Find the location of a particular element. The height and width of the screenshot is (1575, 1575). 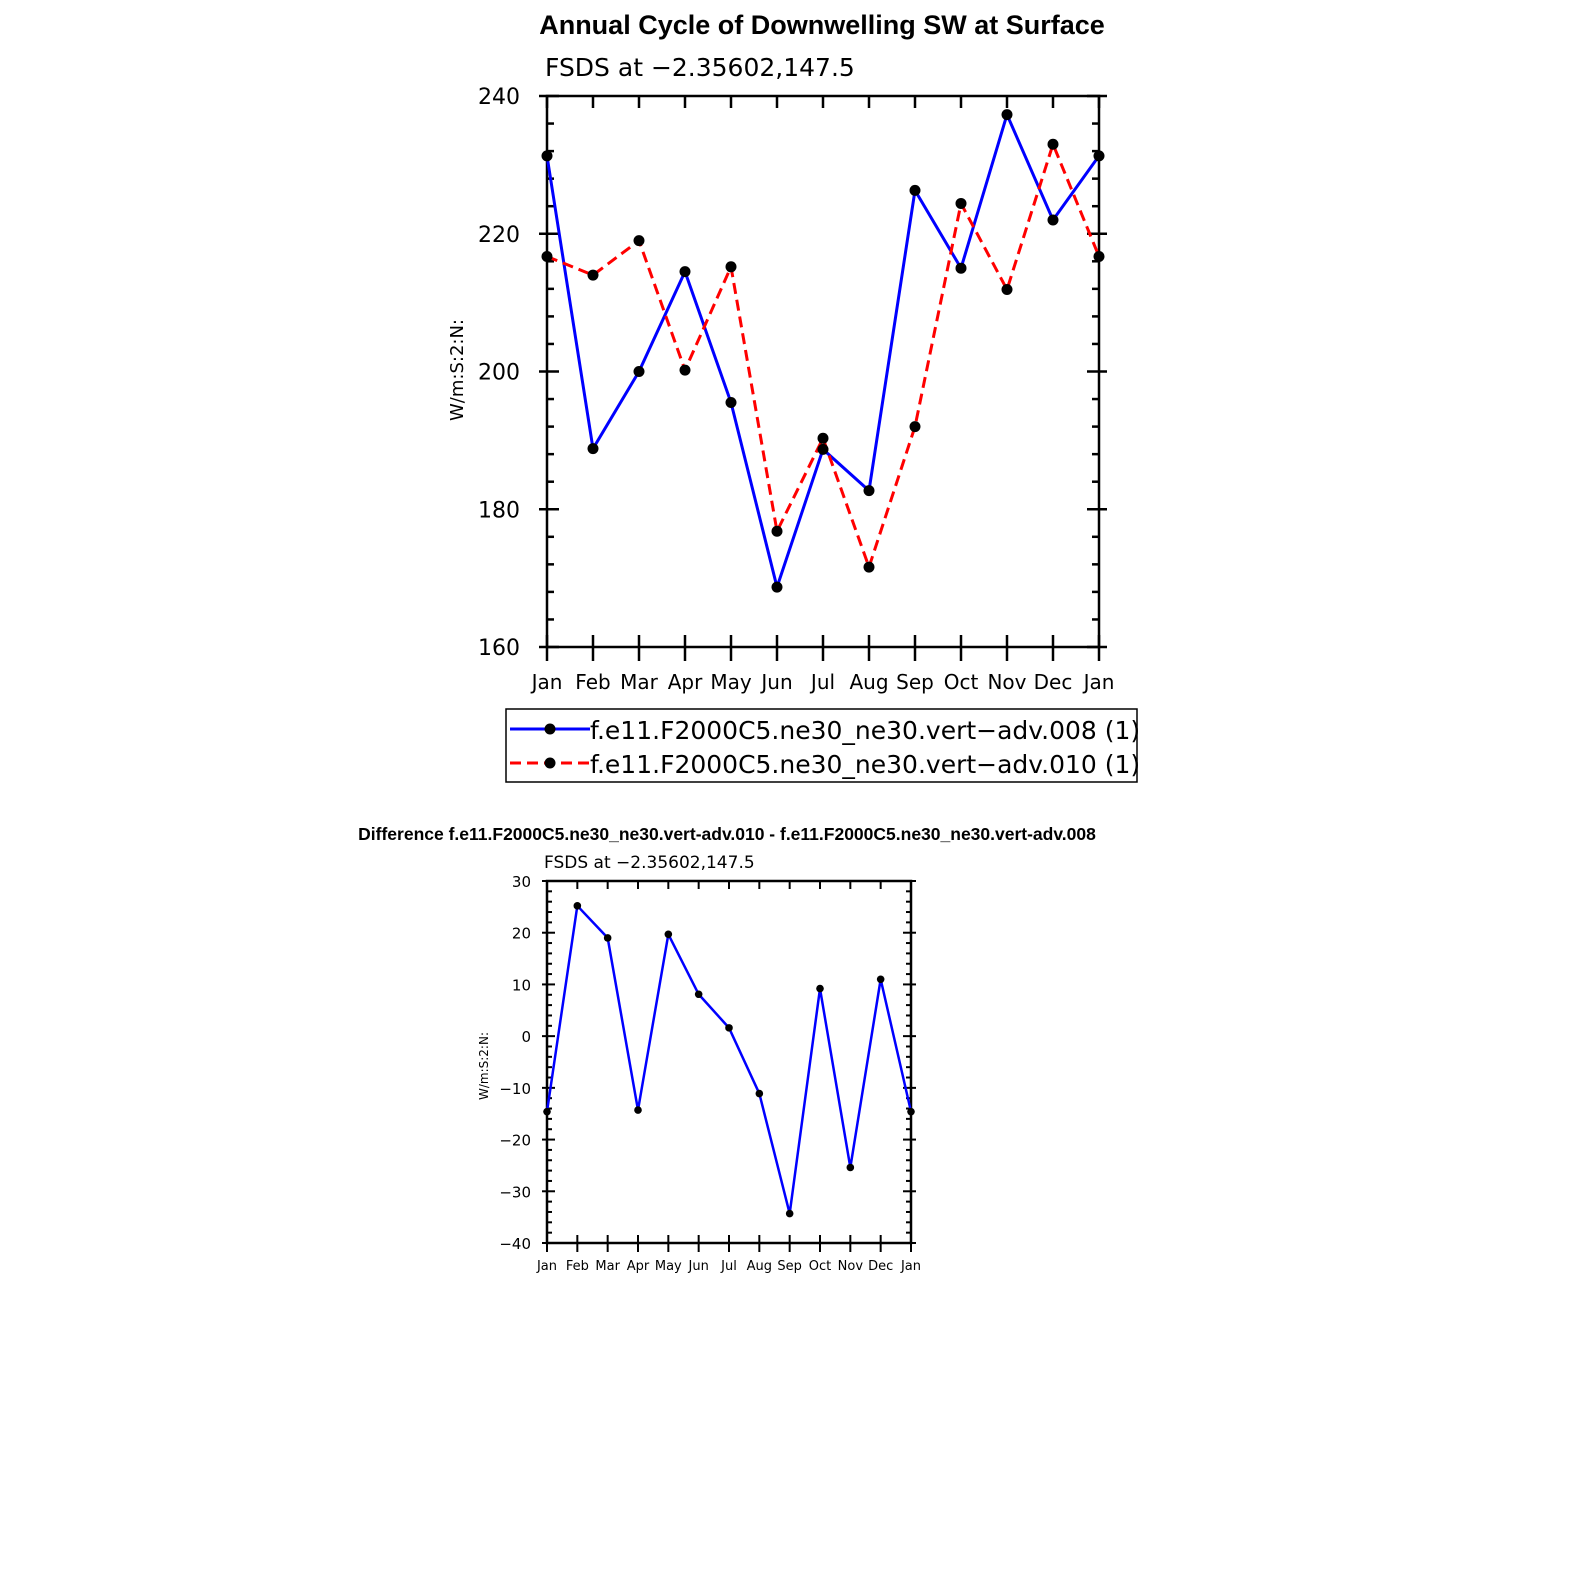

x-tick-label: May is located at coordinates (731, 682).